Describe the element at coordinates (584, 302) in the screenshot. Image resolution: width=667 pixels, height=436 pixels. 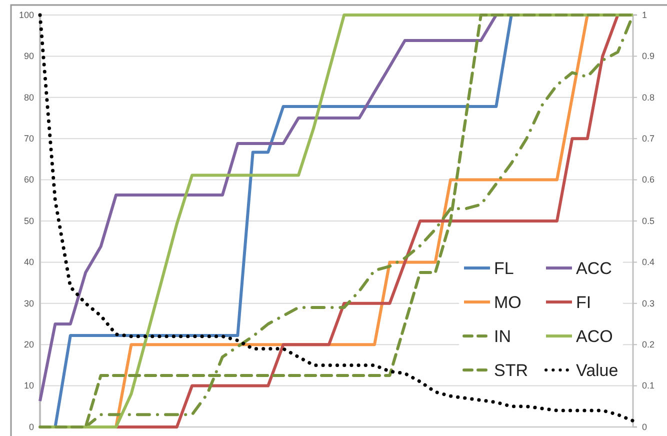
I see `legend-label: FI` at that location.